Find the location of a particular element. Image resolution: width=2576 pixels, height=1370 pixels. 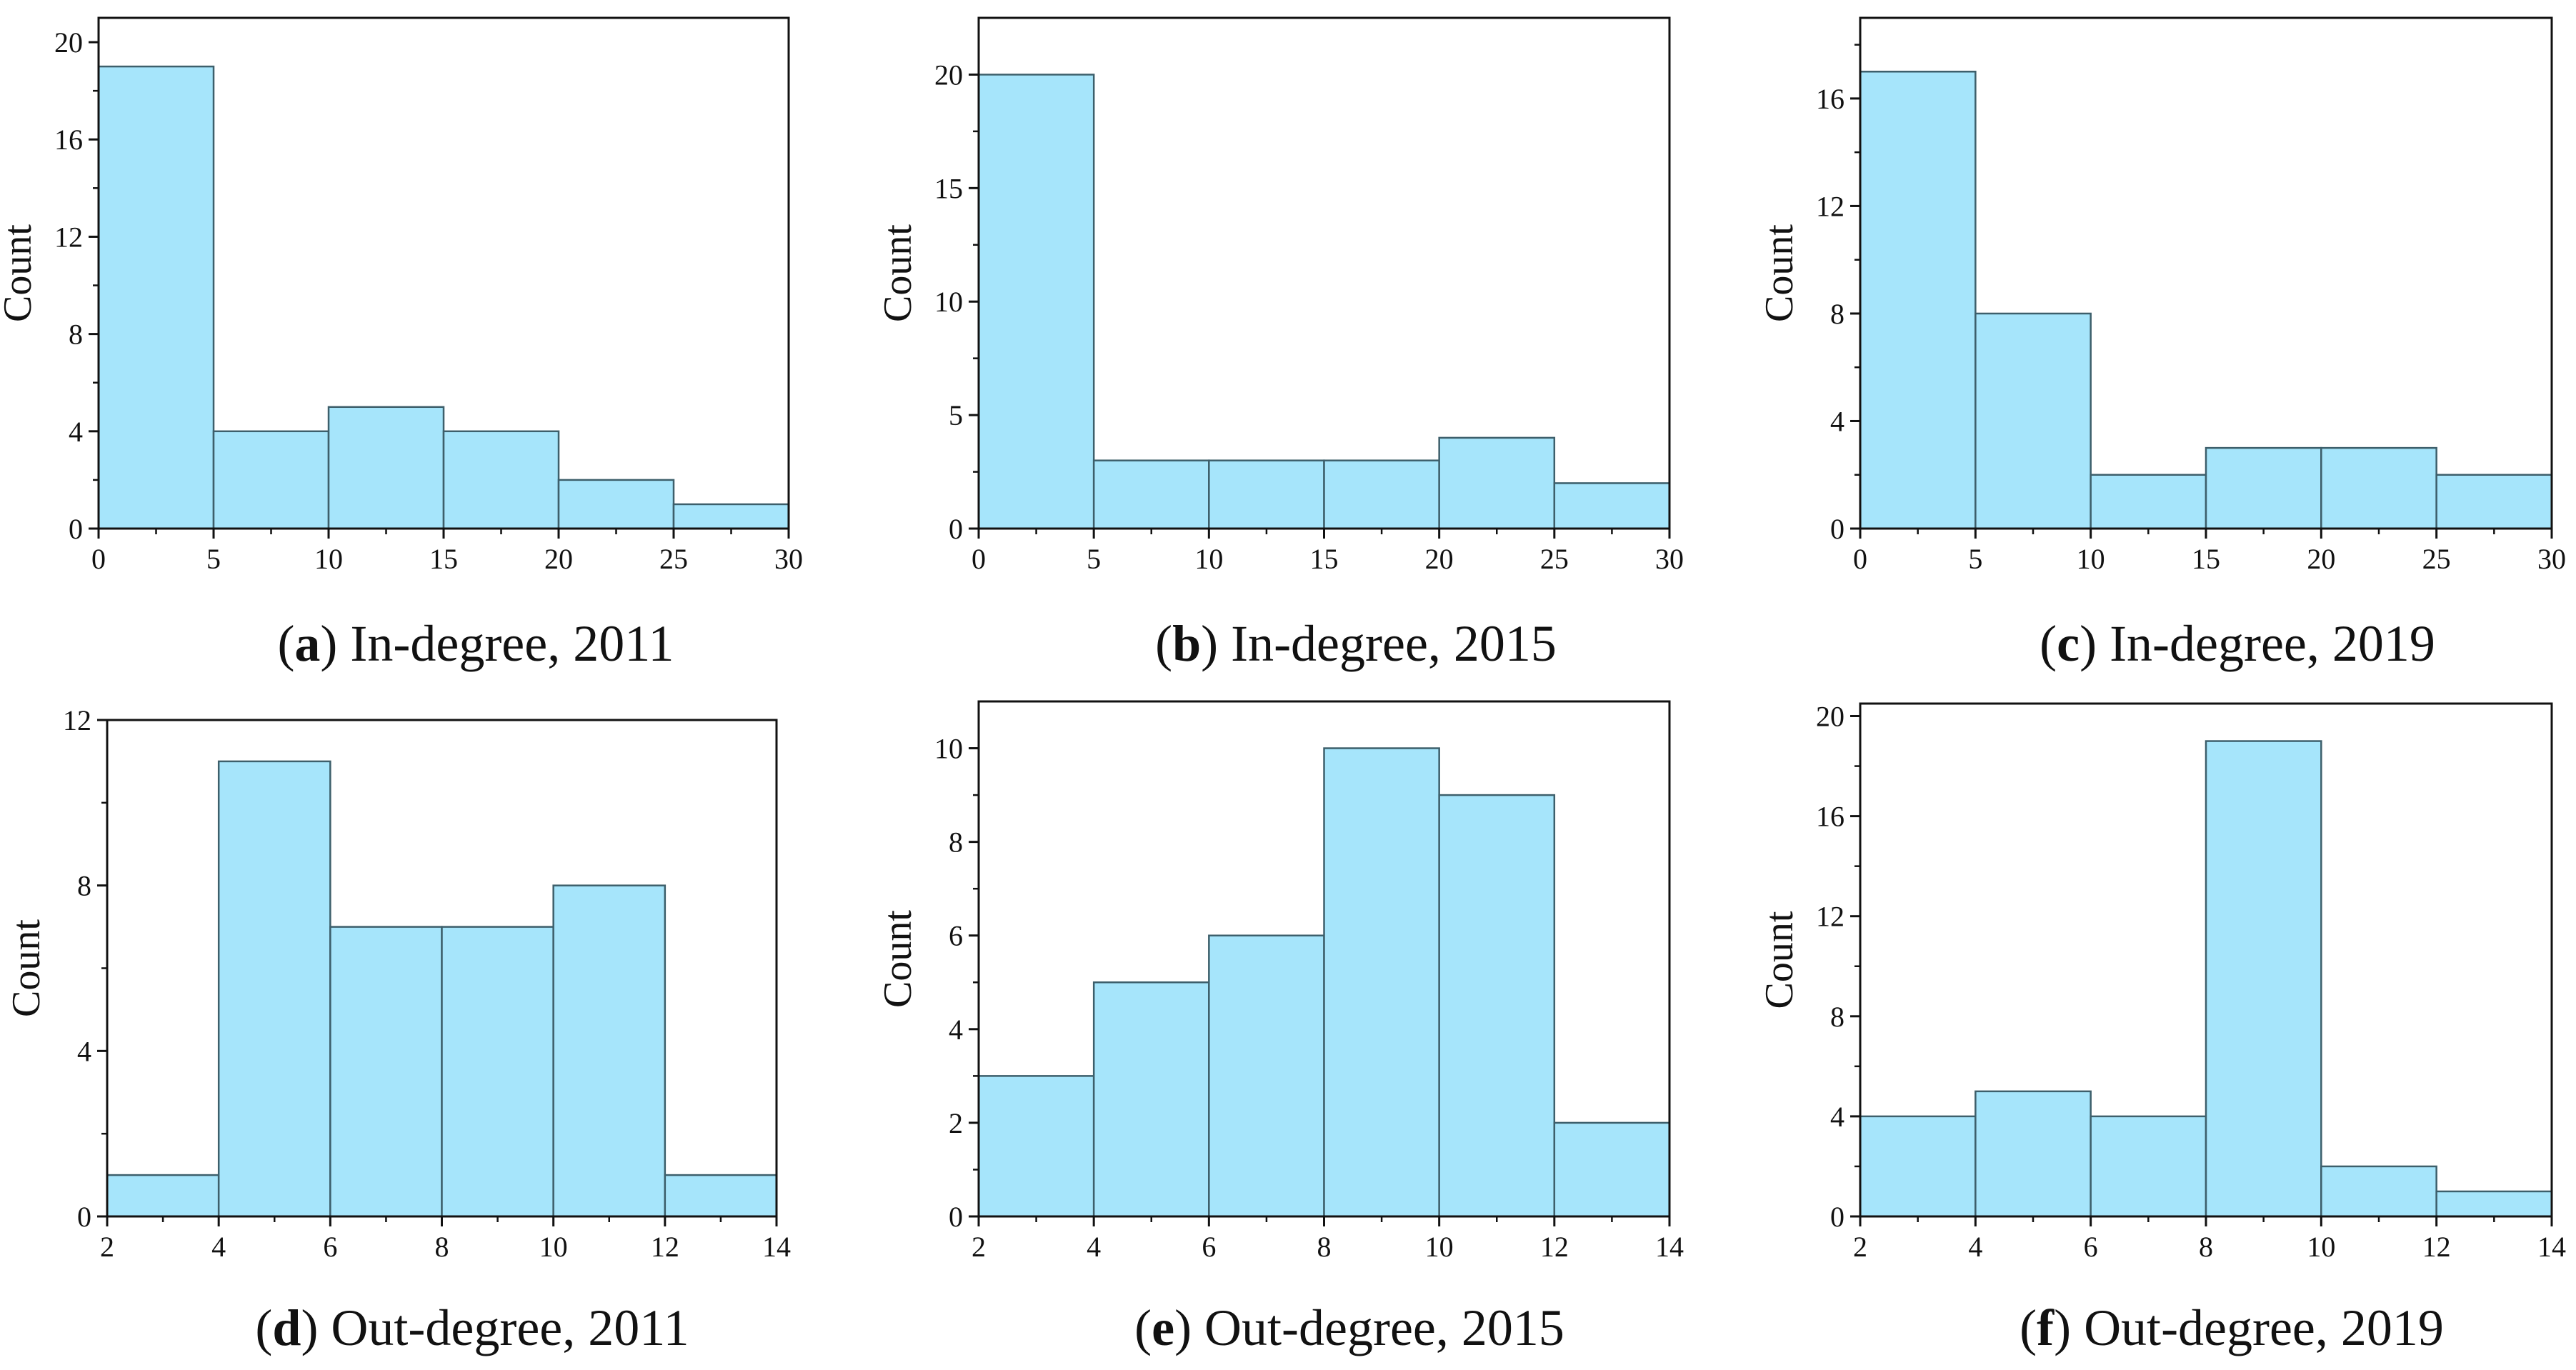

x-tick-label-d-10: 10 is located at coordinates (554, 1247).